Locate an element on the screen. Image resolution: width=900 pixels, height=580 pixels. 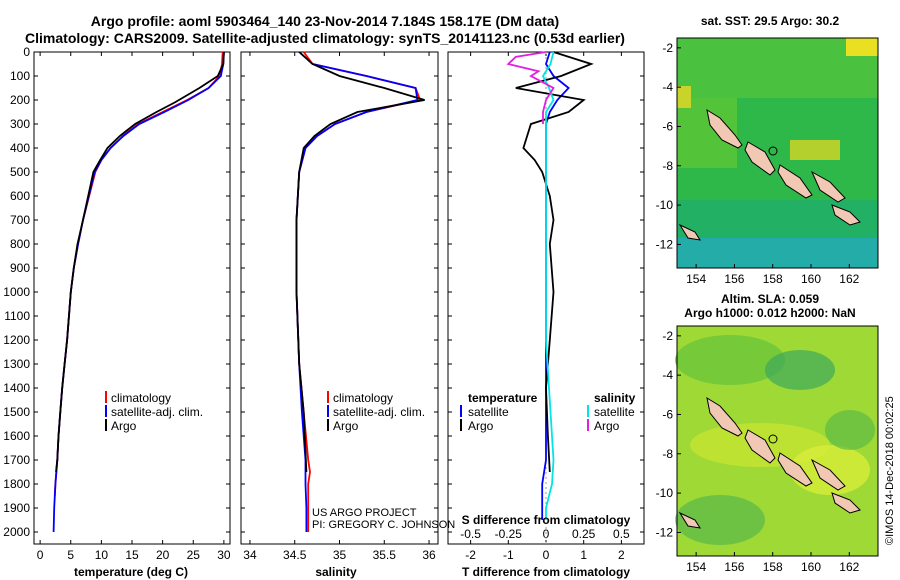
series-climatology is located at coordinates (138, 274).